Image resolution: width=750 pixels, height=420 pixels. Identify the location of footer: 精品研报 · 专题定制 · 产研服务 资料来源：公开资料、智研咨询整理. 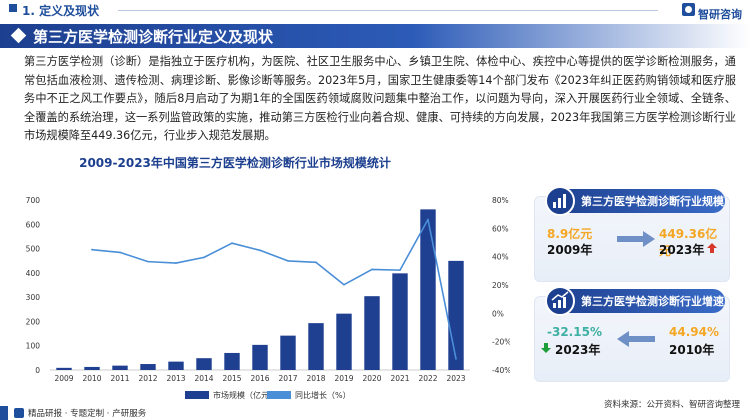
(375, 410).